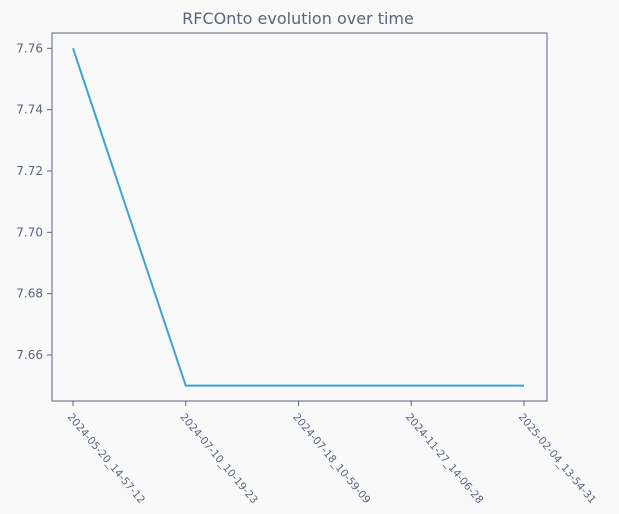 The width and height of the screenshot is (619, 514). Describe the element at coordinates (444, 458) in the screenshot. I see `x-tick-label: 2024-11-27_14-06-28` at that location.